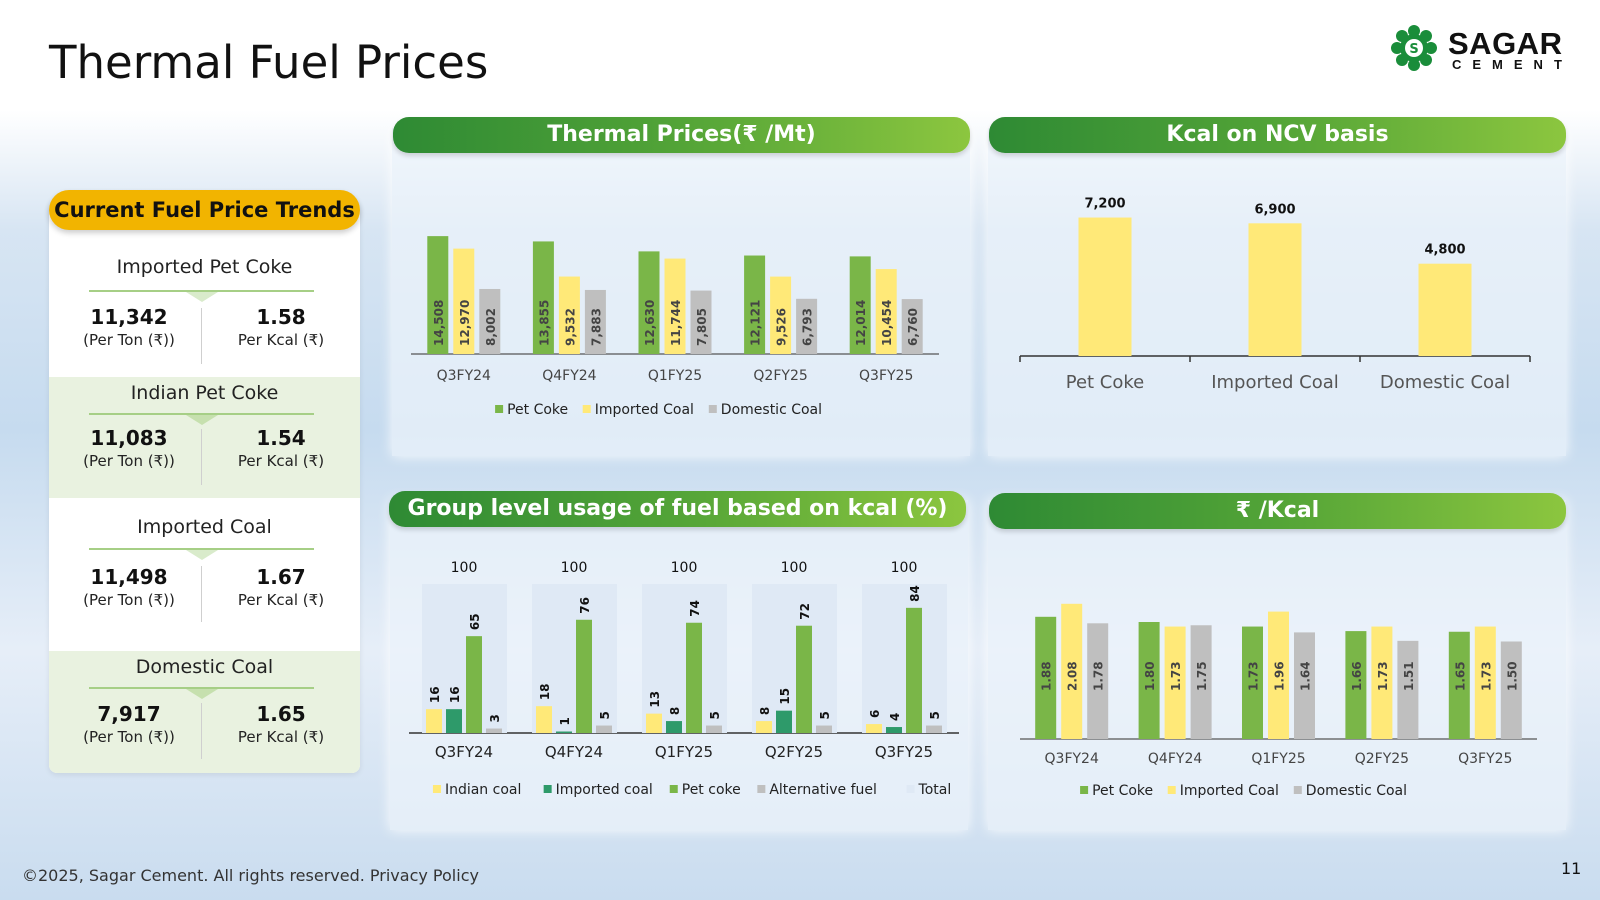  I want to click on logo-flower-icon: S, so click(1414, 48).